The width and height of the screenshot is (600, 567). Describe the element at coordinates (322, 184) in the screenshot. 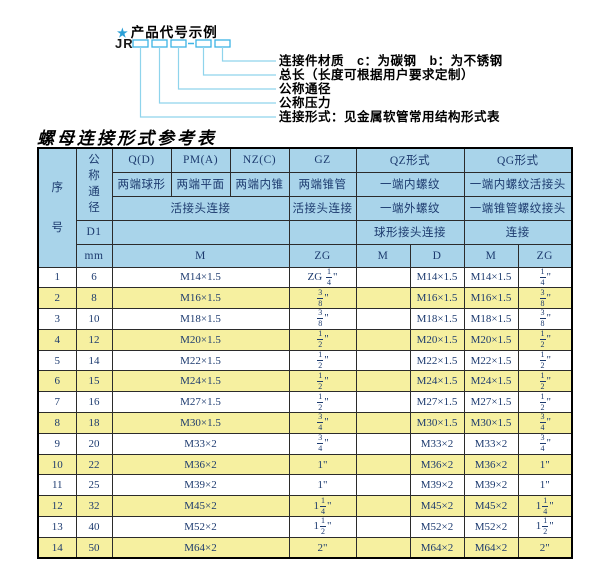

I see `header-cell-gz-sub: 两端锥管` at that location.